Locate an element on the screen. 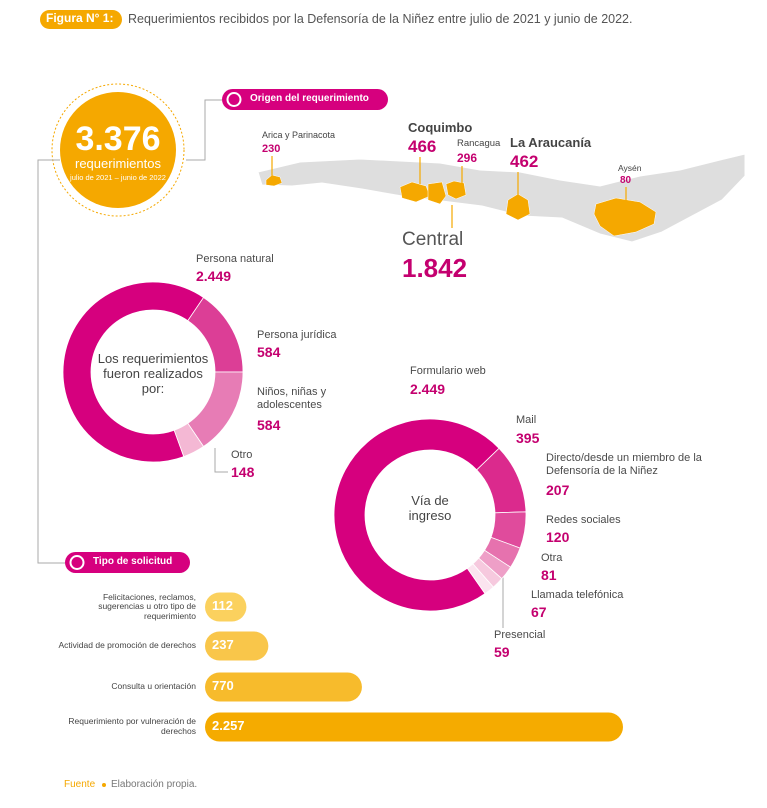  segment-name: Mail is located at coordinates (526, 420).